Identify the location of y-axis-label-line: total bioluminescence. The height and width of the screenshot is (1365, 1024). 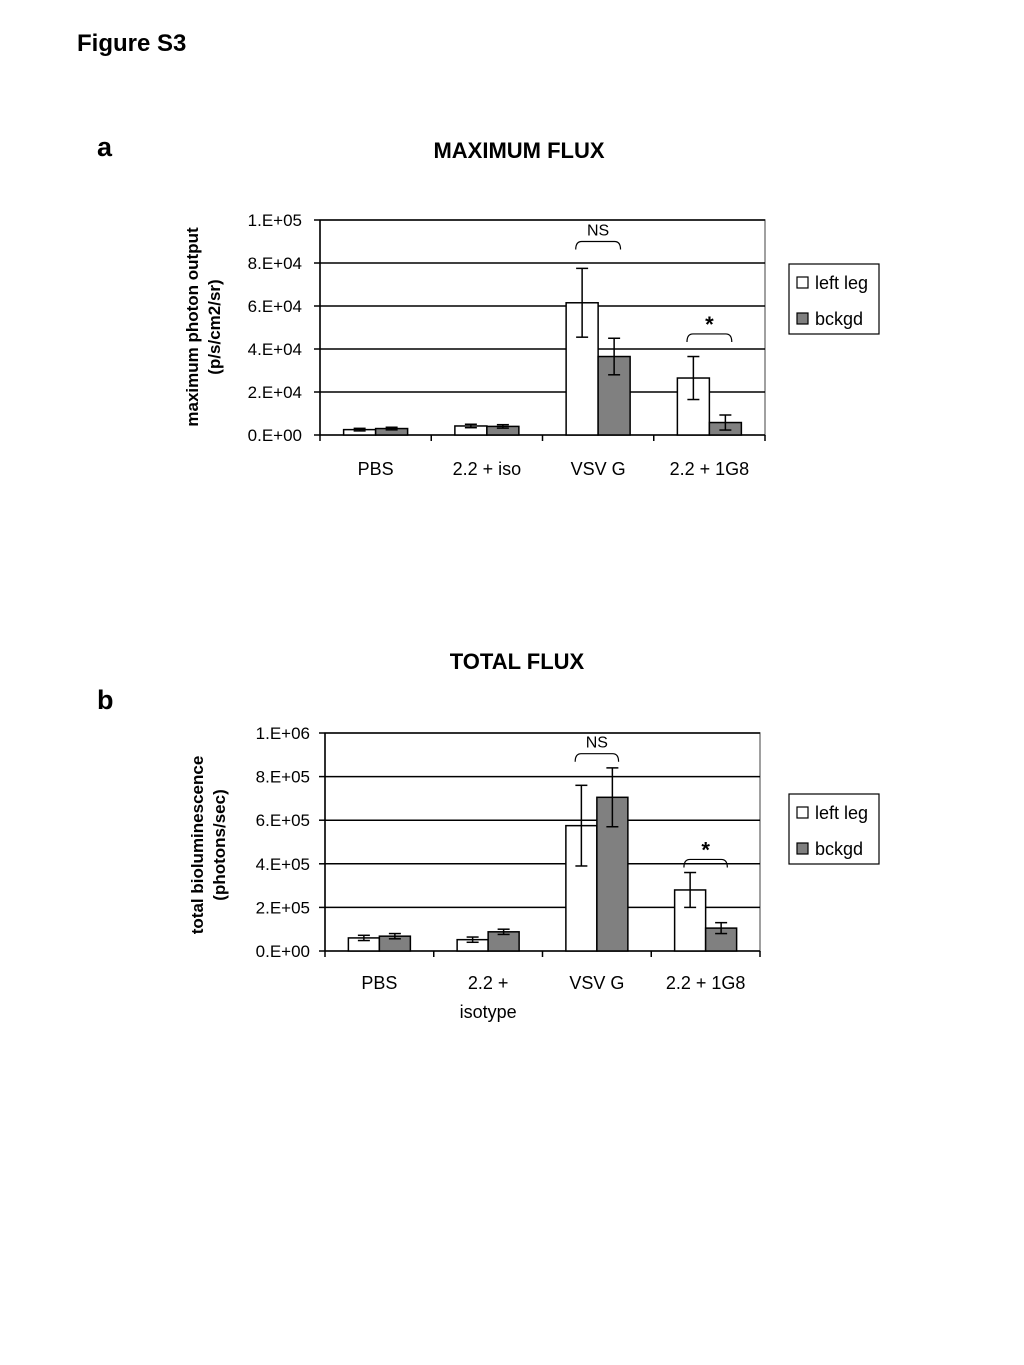
(197, 845).